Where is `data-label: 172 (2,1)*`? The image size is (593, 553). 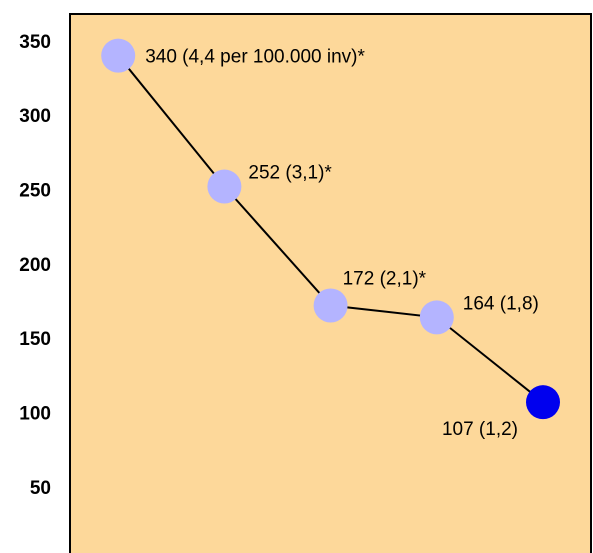 data-label: 172 (2,1)* is located at coordinates (385, 279).